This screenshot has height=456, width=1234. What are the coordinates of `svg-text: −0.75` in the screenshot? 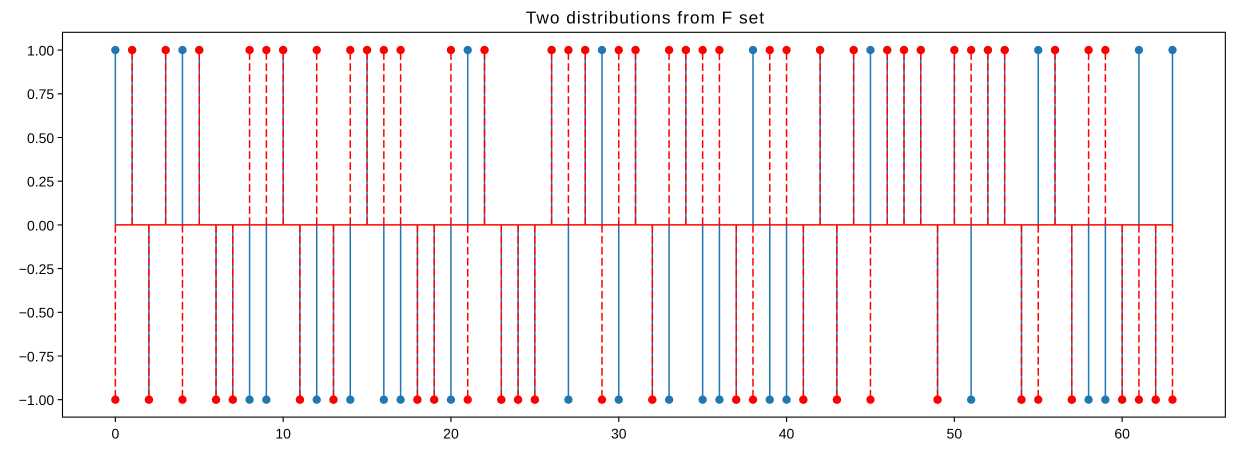 It's located at (37, 356).